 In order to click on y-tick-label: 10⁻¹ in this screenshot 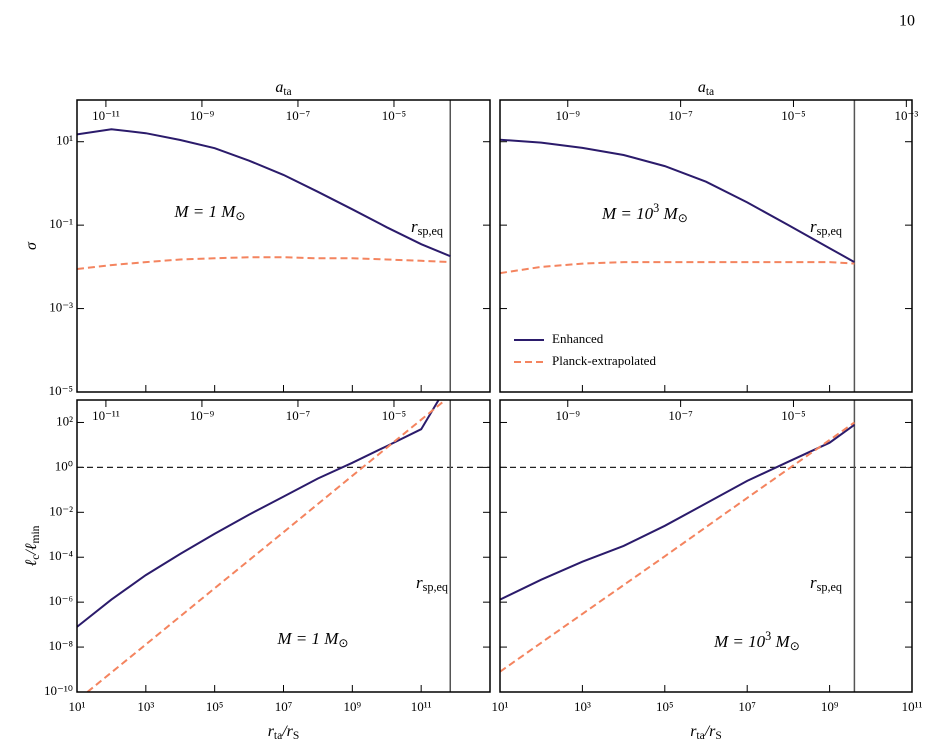, I will do `click(61, 223)`.